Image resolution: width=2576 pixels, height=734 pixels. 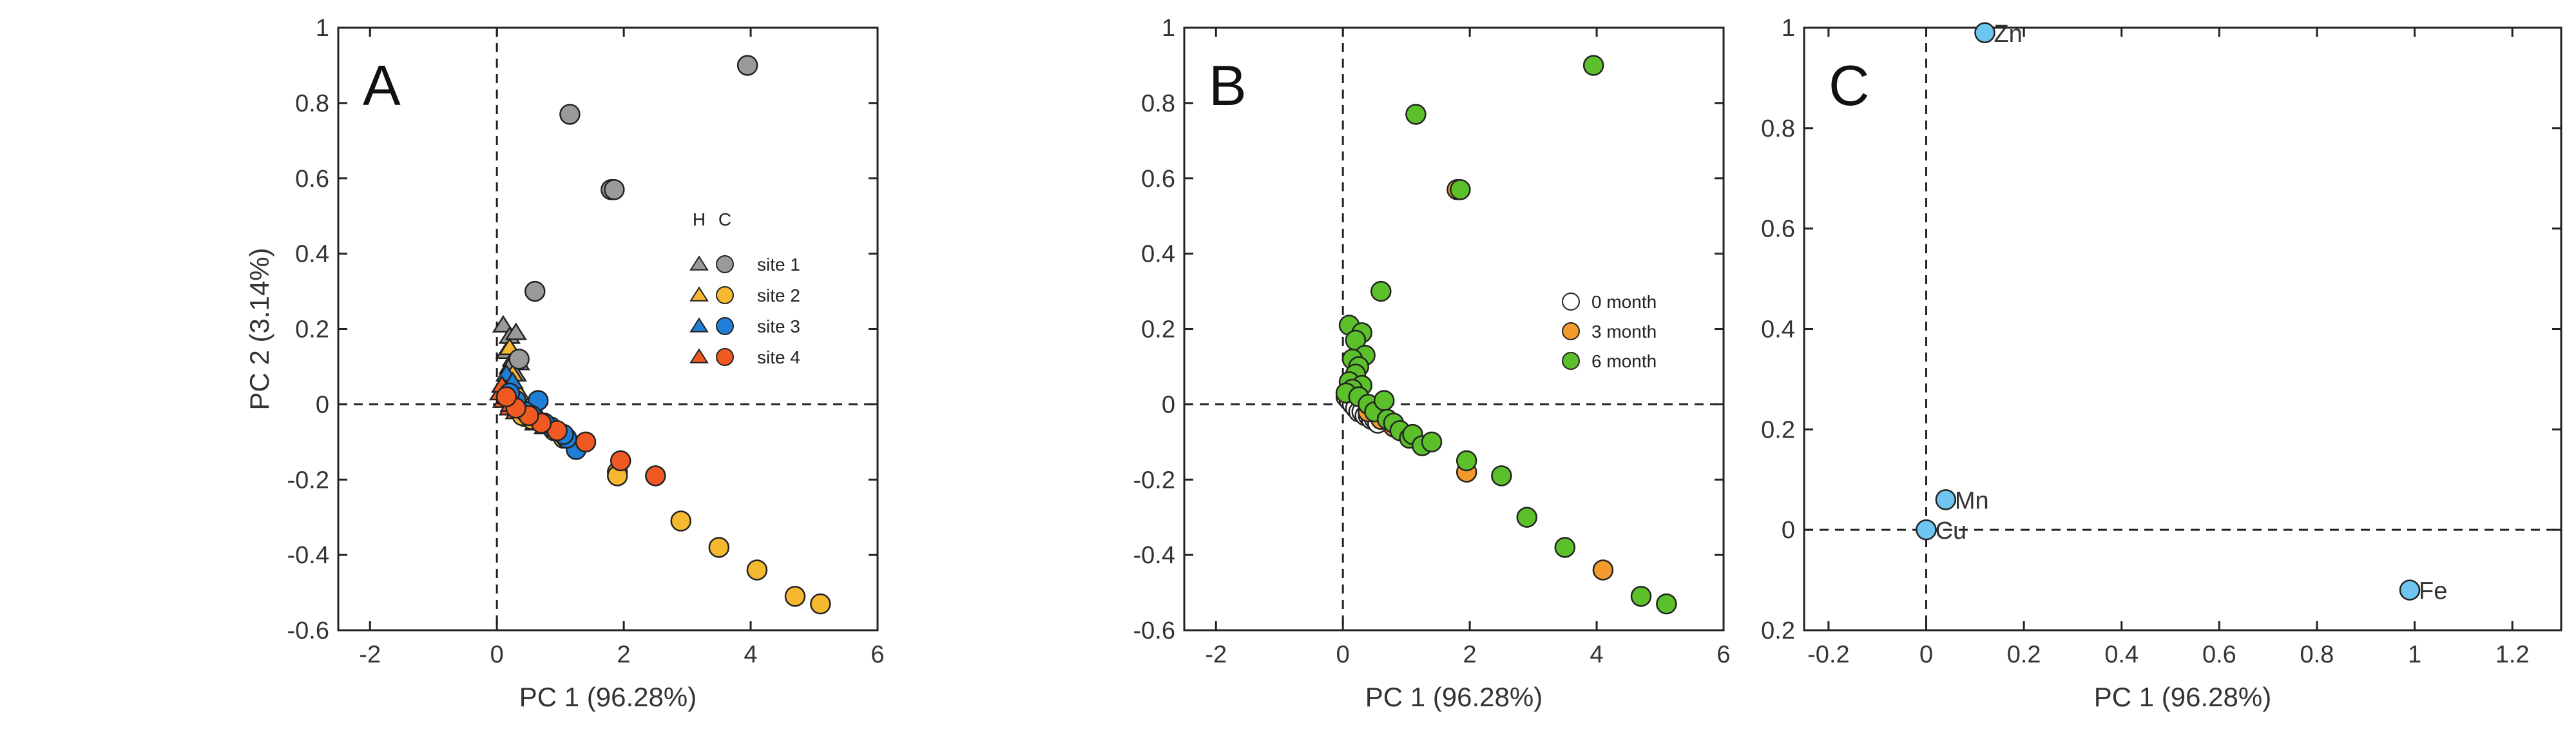 What do you see at coordinates (1828, 654) in the screenshot?
I see `x-tick-label: -0.2` at bounding box center [1828, 654].